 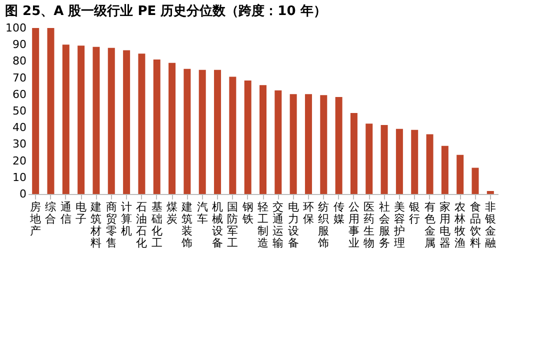 What do you see at coordinates (35, 219) in the screenshot?
I see `x-tick-label: 房地产` at bounding box center [35, 219].